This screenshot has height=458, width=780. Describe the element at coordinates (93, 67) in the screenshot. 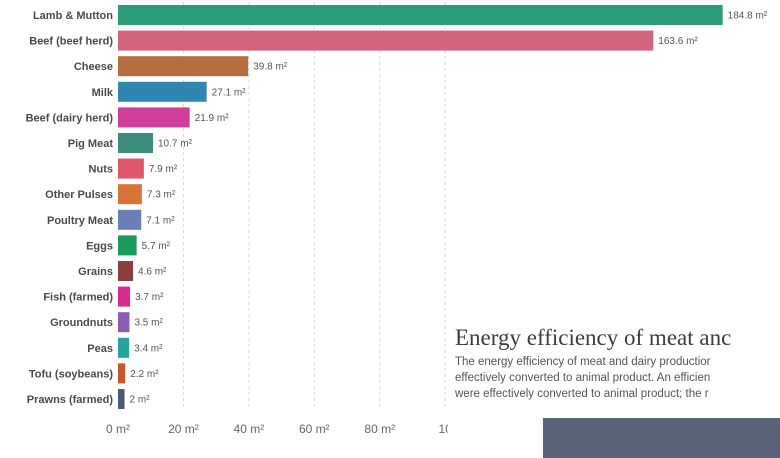

I see `category-label: Cheese` at that location.